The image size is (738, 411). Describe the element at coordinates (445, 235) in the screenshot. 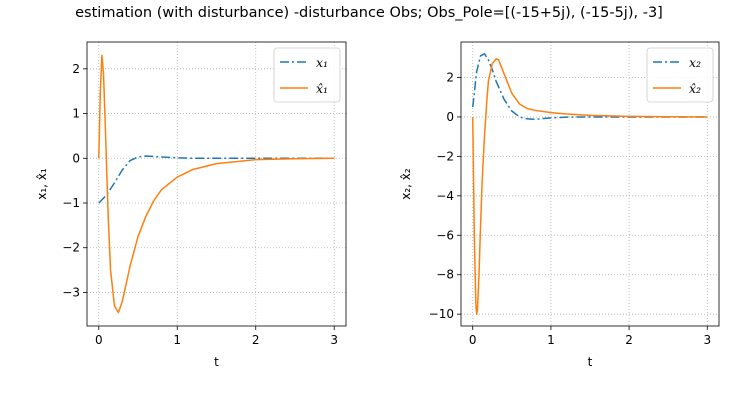

I see `y-tick-label: −6` at that location.